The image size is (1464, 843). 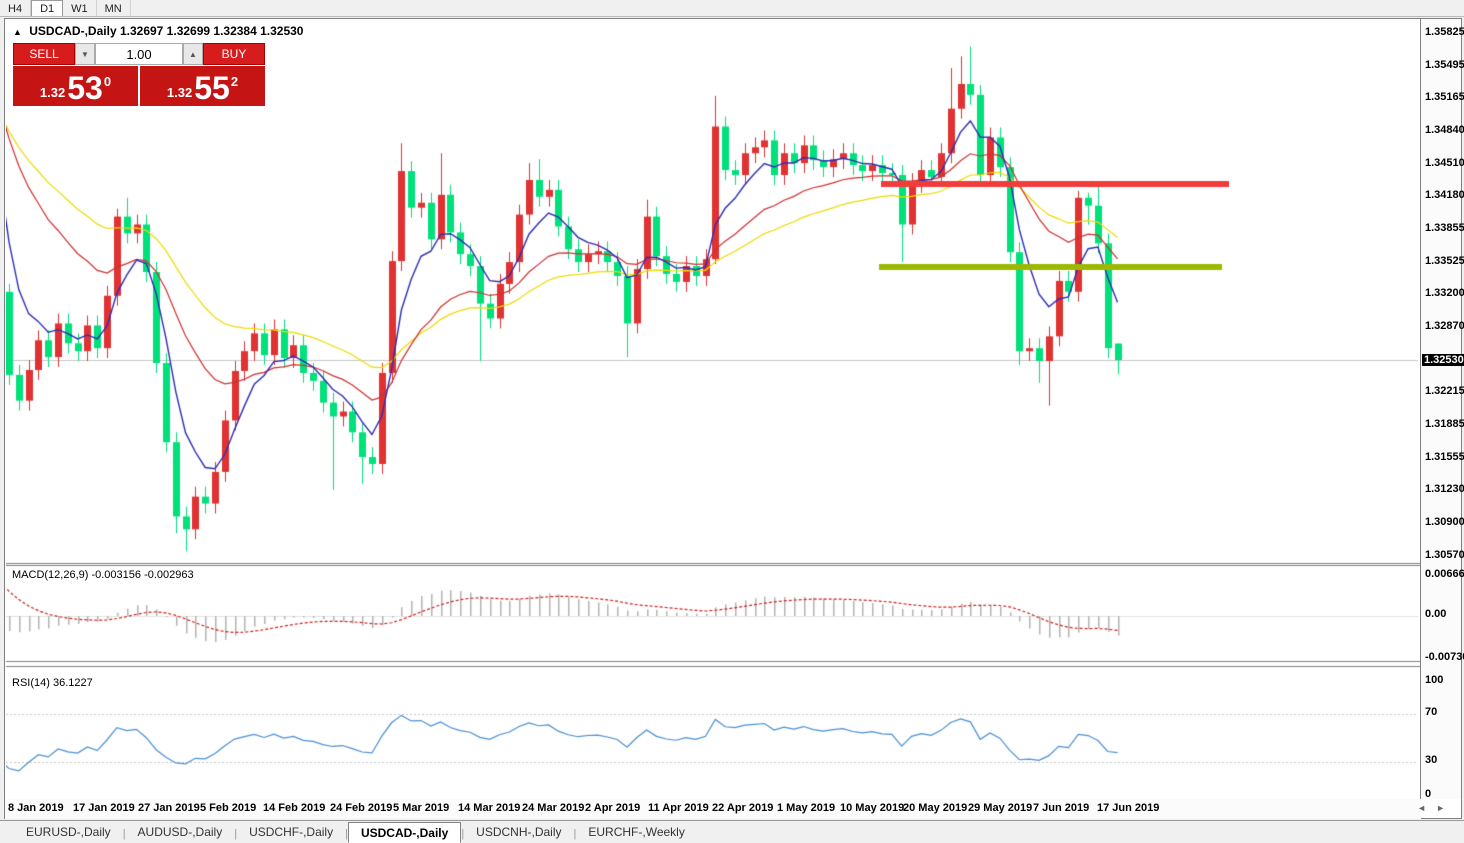 I want to click on chart-tab-usdcad: USDCAD-,Daily, so click(x=404, y=832).